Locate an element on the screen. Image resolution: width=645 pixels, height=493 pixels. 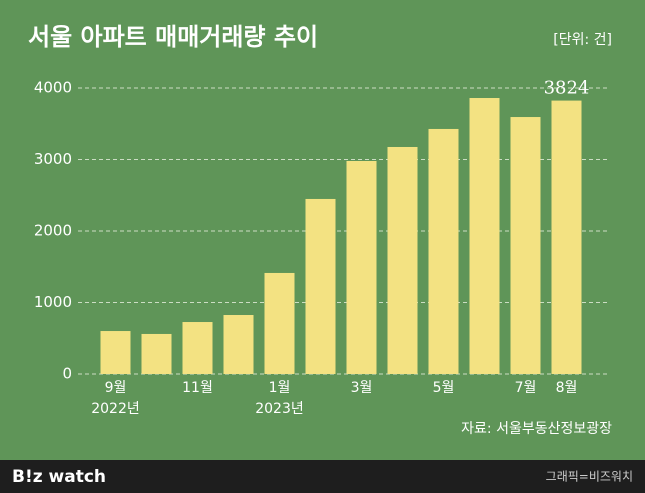
x-tick-label: 5월 is located at coordinates (444, 388).